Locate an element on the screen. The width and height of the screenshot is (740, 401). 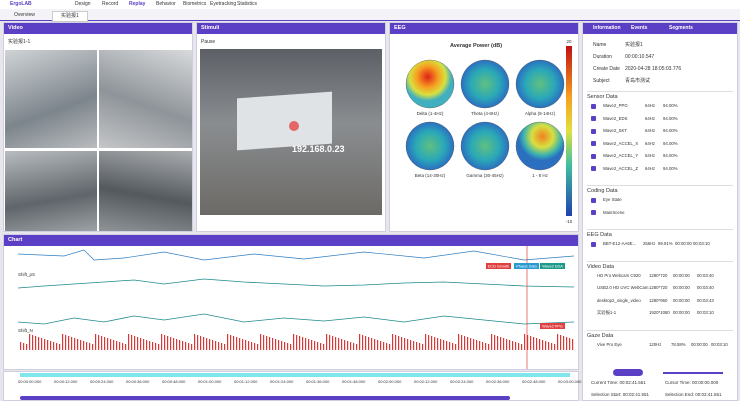
topomap-label: Alpha (8-14Hz) is located at coordinates (540, 113).